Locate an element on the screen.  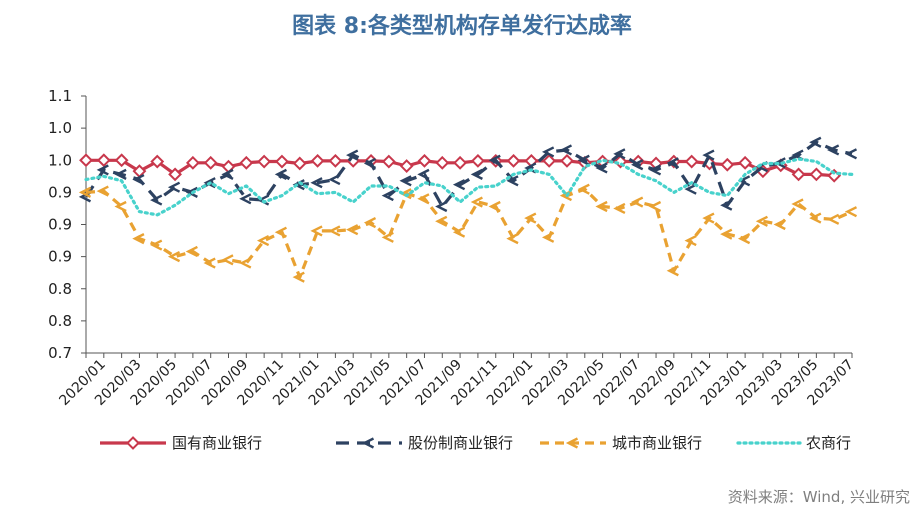
source-note: 资料来源：Wind, 兴业研究 is located at coordinates (818, 497).